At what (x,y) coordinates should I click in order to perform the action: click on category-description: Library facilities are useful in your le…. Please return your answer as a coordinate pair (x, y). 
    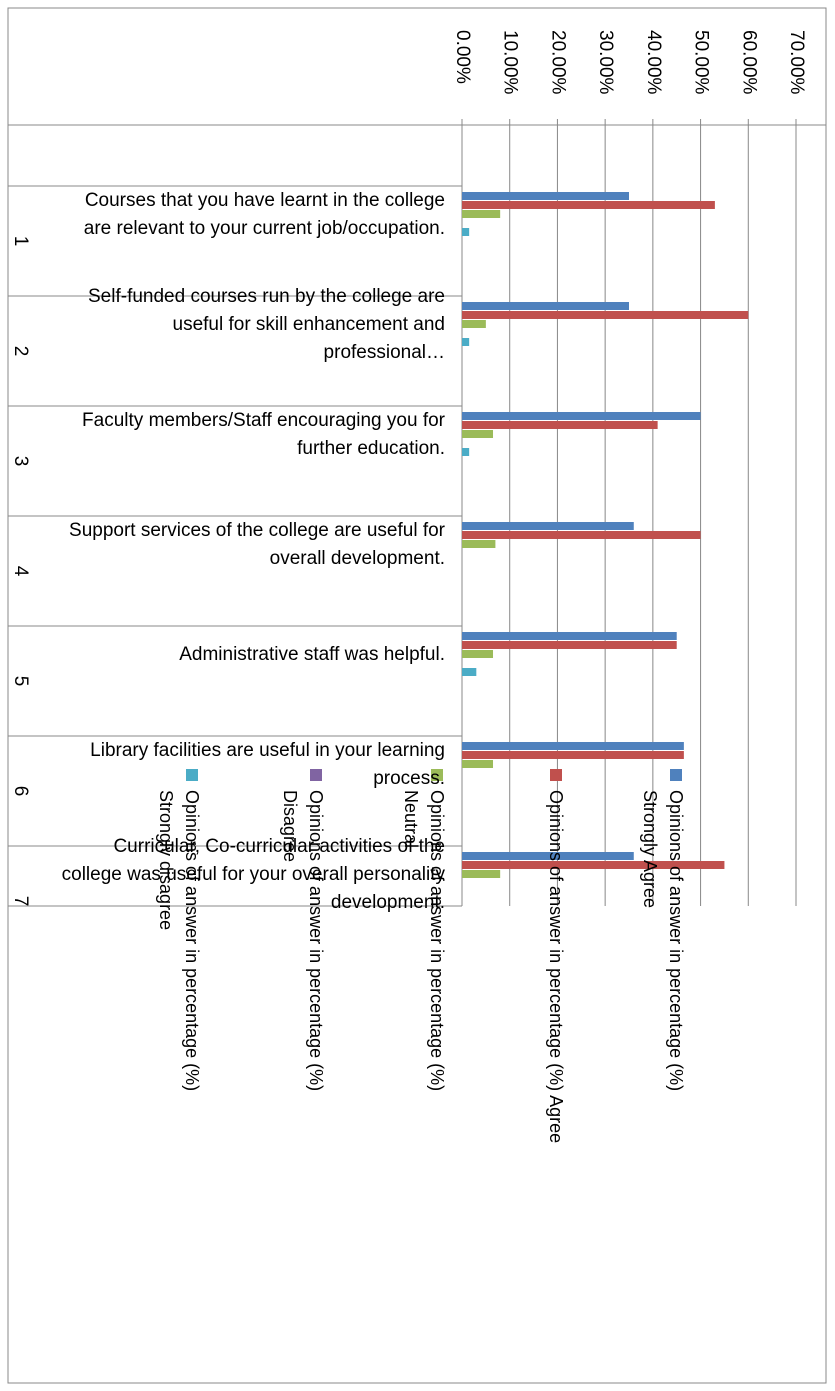
    Looking at the image, I should click on (267, 764).